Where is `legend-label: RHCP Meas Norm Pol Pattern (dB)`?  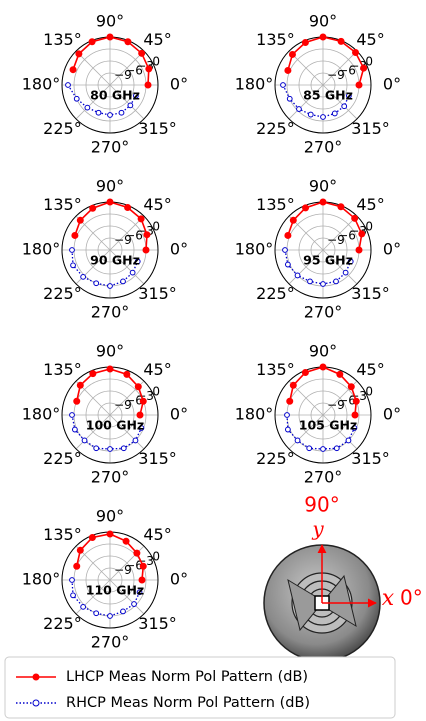
legend-label: RHCP Meas Norm Pol Pattern (dB) is located at coordinates (188, 703).